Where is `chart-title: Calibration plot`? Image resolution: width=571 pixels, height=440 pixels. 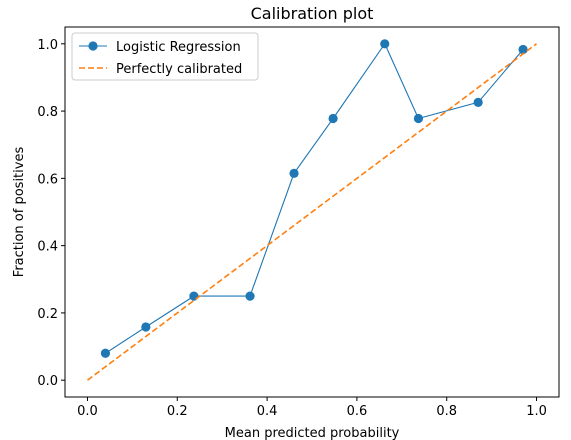
chart-title: Calibration plot is located at coordinates (312, 13).